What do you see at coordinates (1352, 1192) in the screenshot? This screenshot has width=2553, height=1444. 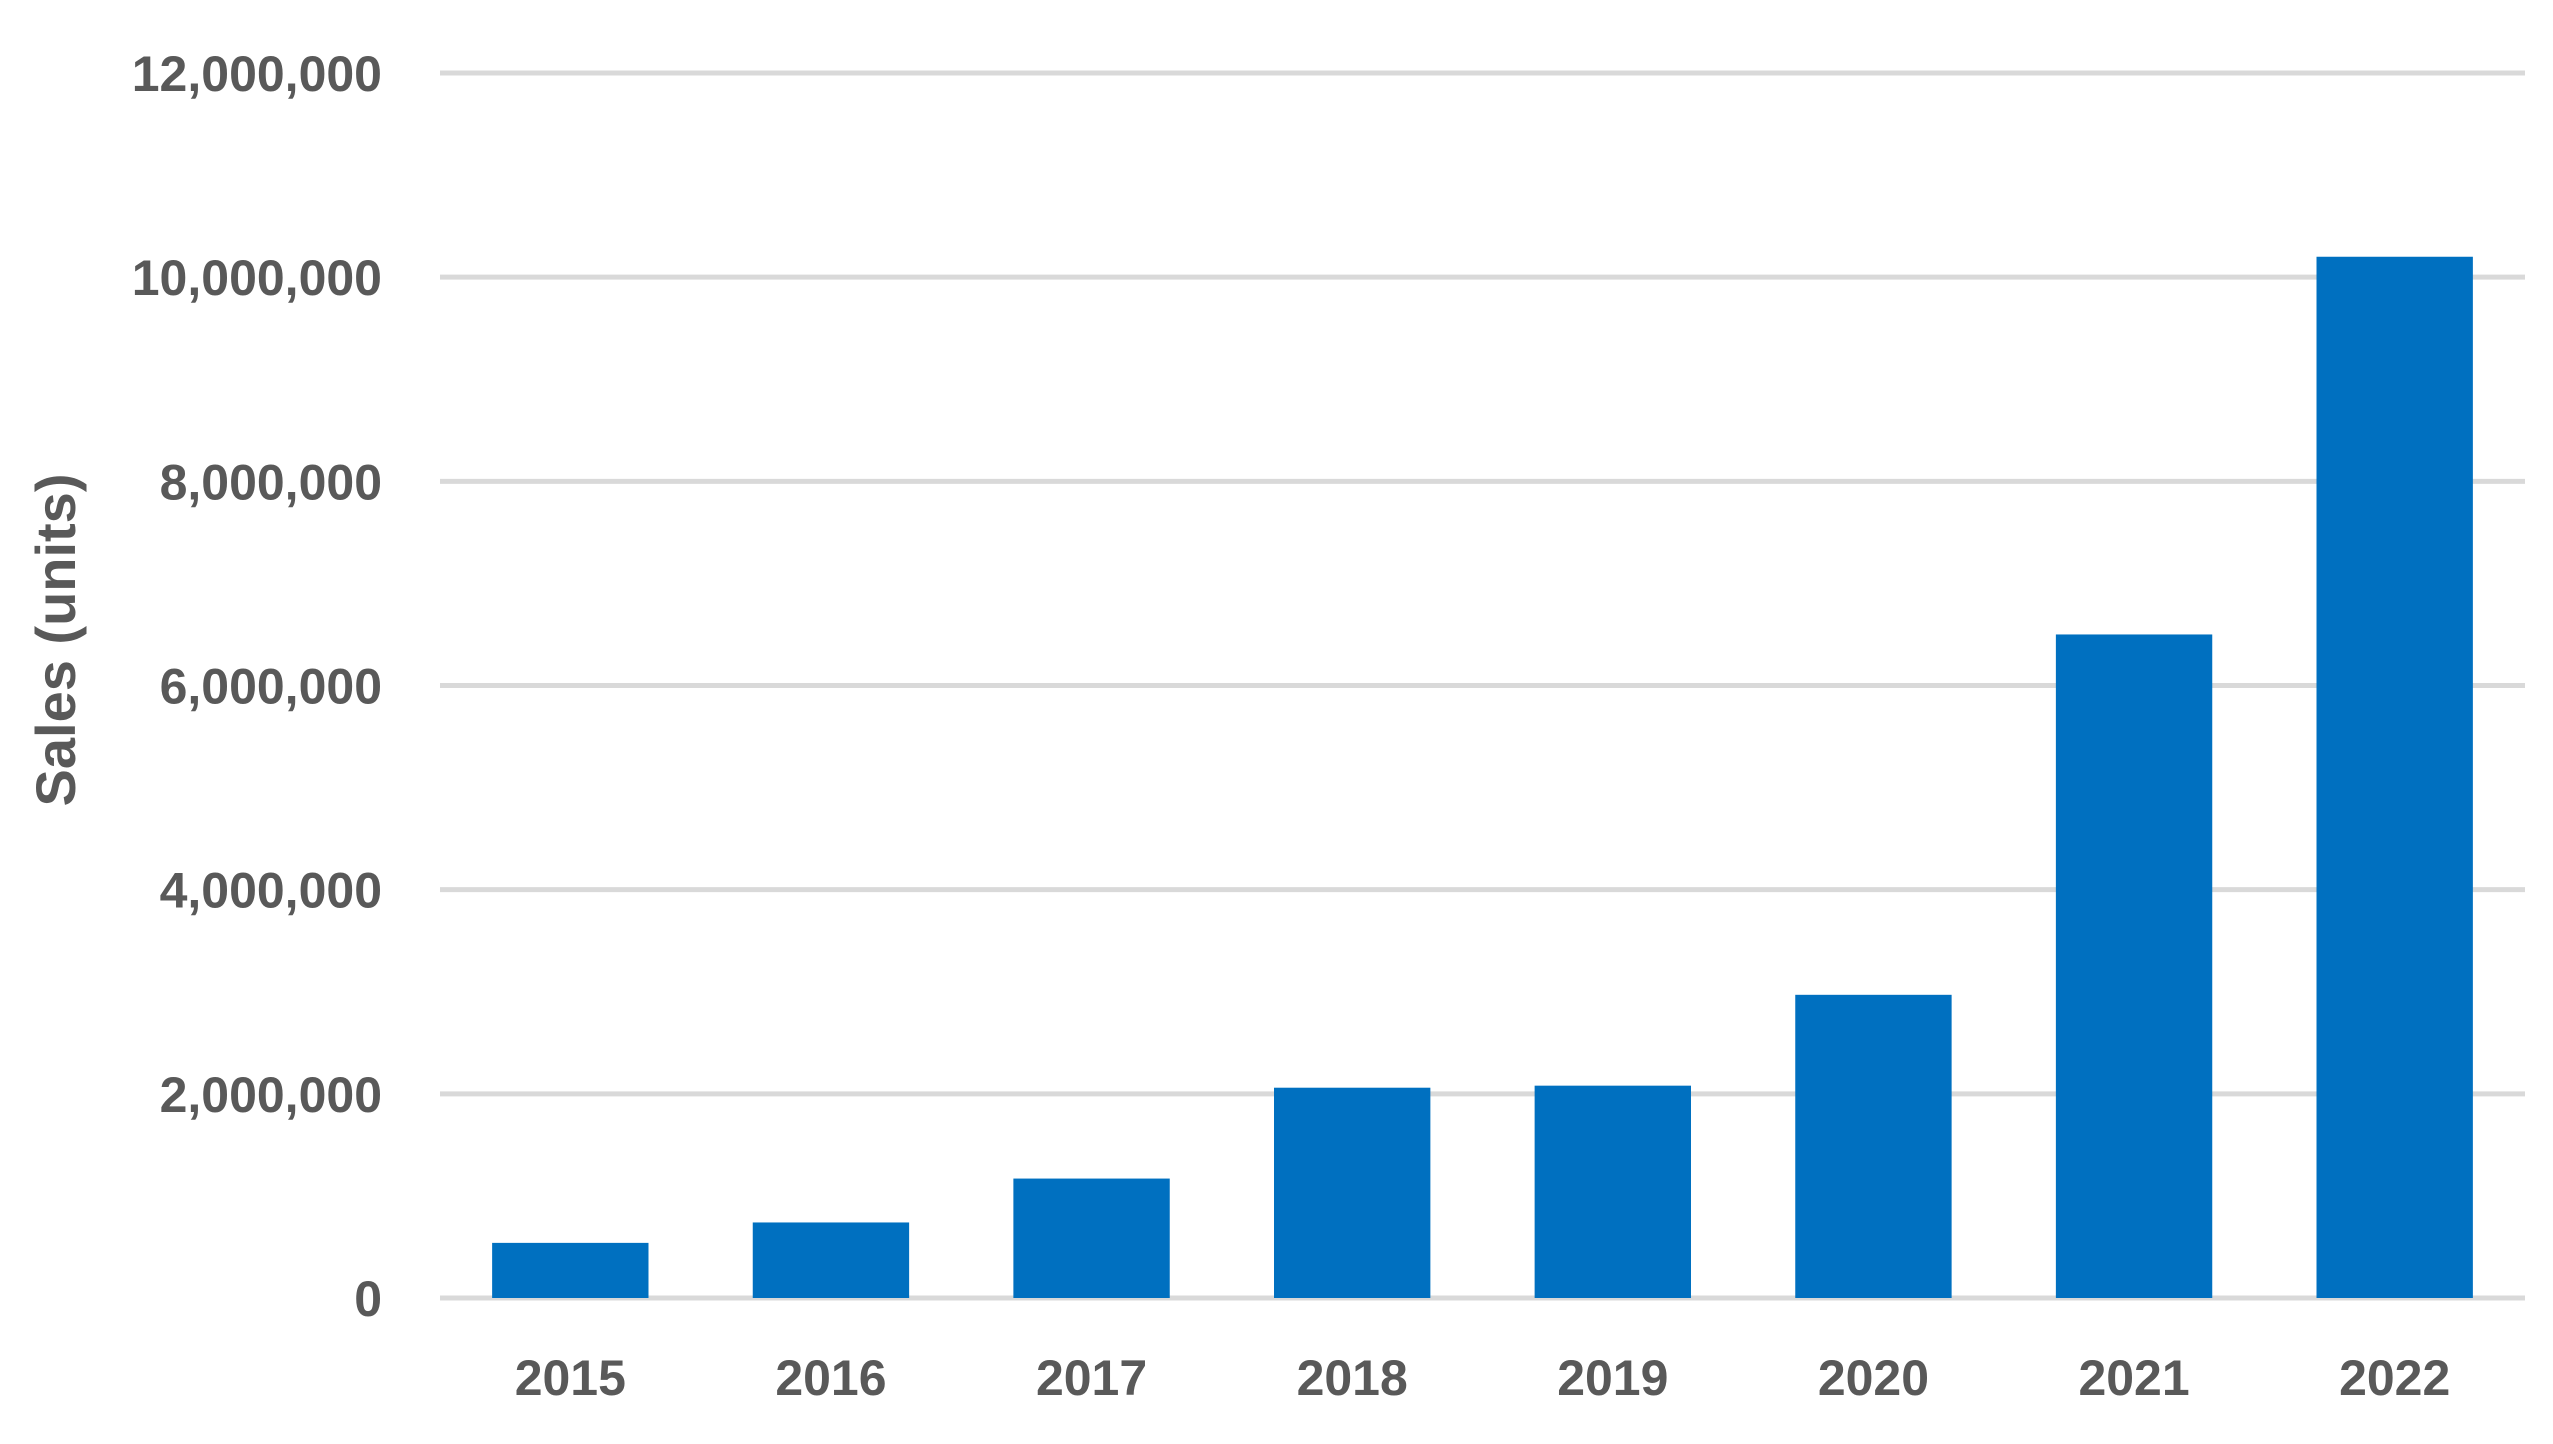 I see `bar-2018` at bounding box center [1352, 1192].